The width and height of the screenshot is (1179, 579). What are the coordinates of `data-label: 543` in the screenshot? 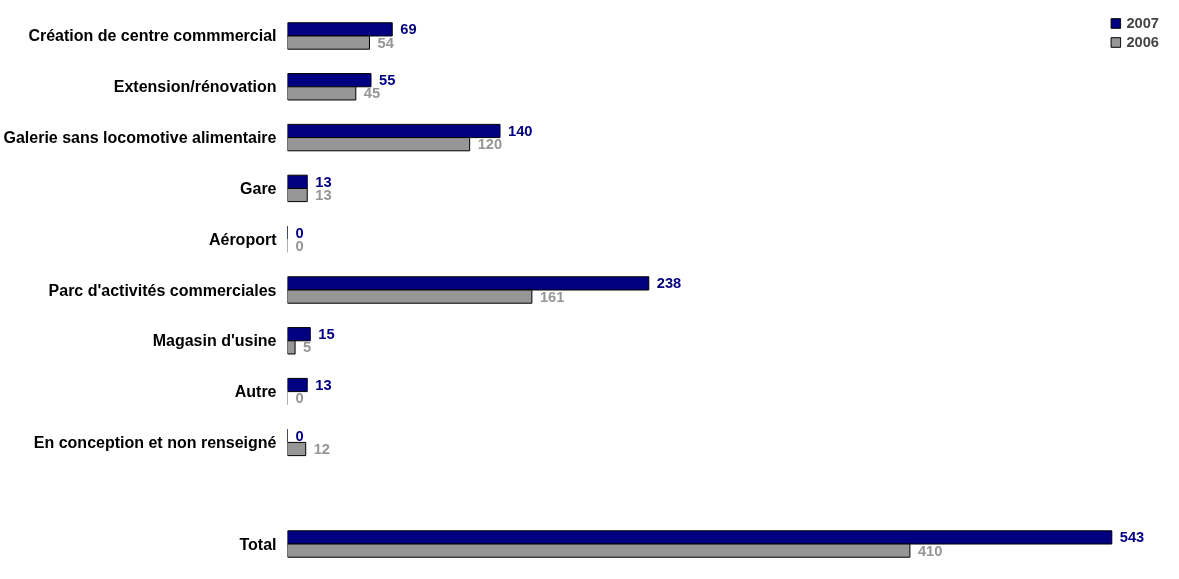 It's located at (1132, 537).